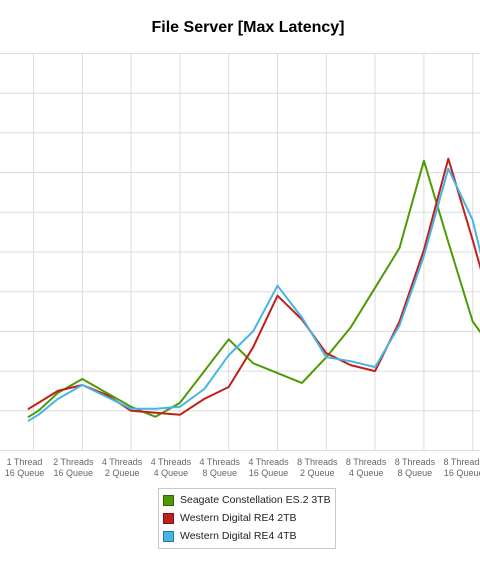 The width and height of the screenshot is (480, 566). I want to click on legend-label: Seagate Constellation ES.2 3TB, so click(255, 500).